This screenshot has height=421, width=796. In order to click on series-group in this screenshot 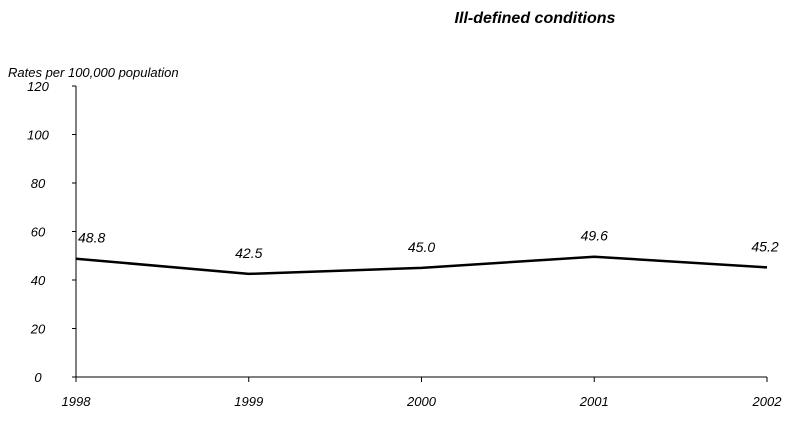, I will do `click(421, 265)`.